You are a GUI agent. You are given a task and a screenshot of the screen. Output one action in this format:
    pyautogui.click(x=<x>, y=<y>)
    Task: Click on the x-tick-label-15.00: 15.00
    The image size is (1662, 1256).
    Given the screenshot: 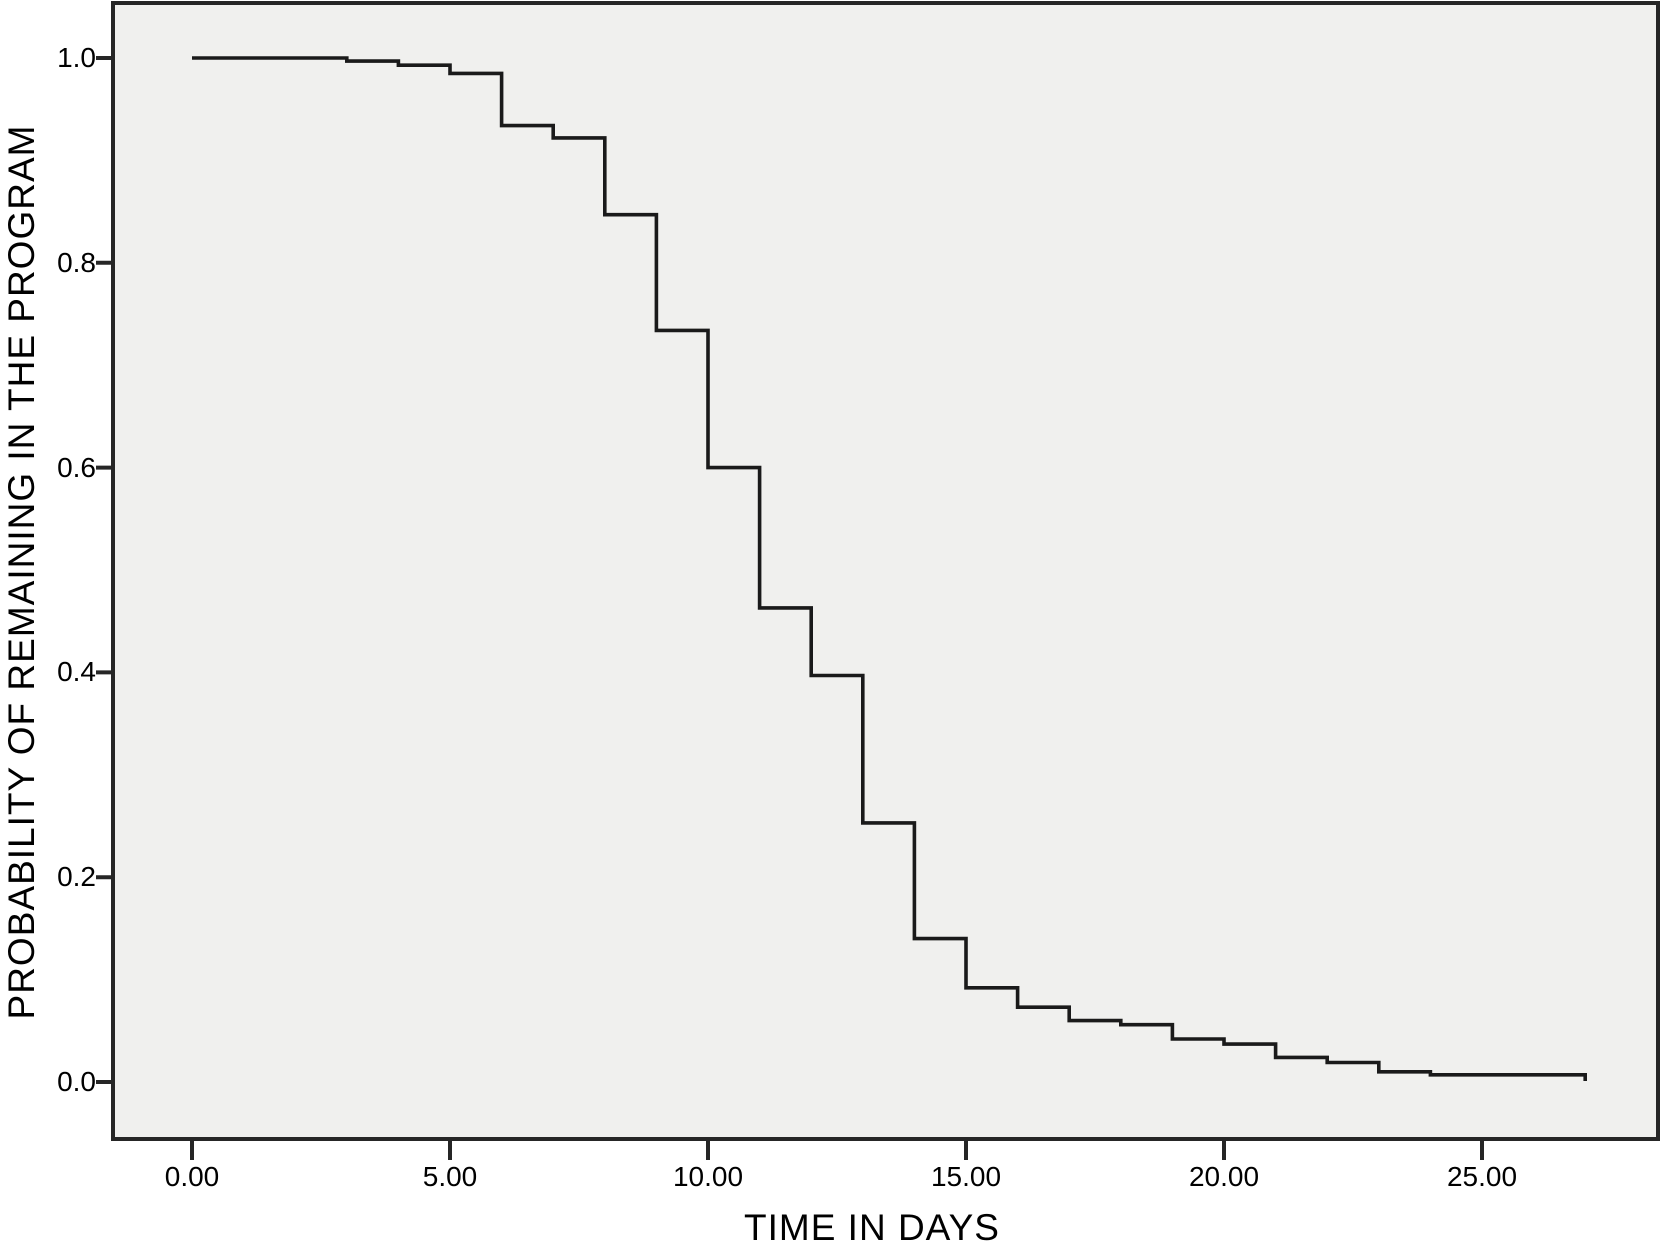 What is the action you would take?
    pyautogui.click(x=966, y=1176)
    